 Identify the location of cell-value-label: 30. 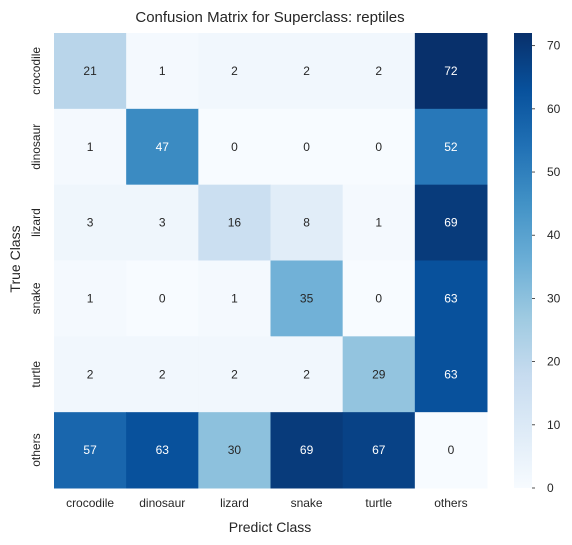
(235, 450).